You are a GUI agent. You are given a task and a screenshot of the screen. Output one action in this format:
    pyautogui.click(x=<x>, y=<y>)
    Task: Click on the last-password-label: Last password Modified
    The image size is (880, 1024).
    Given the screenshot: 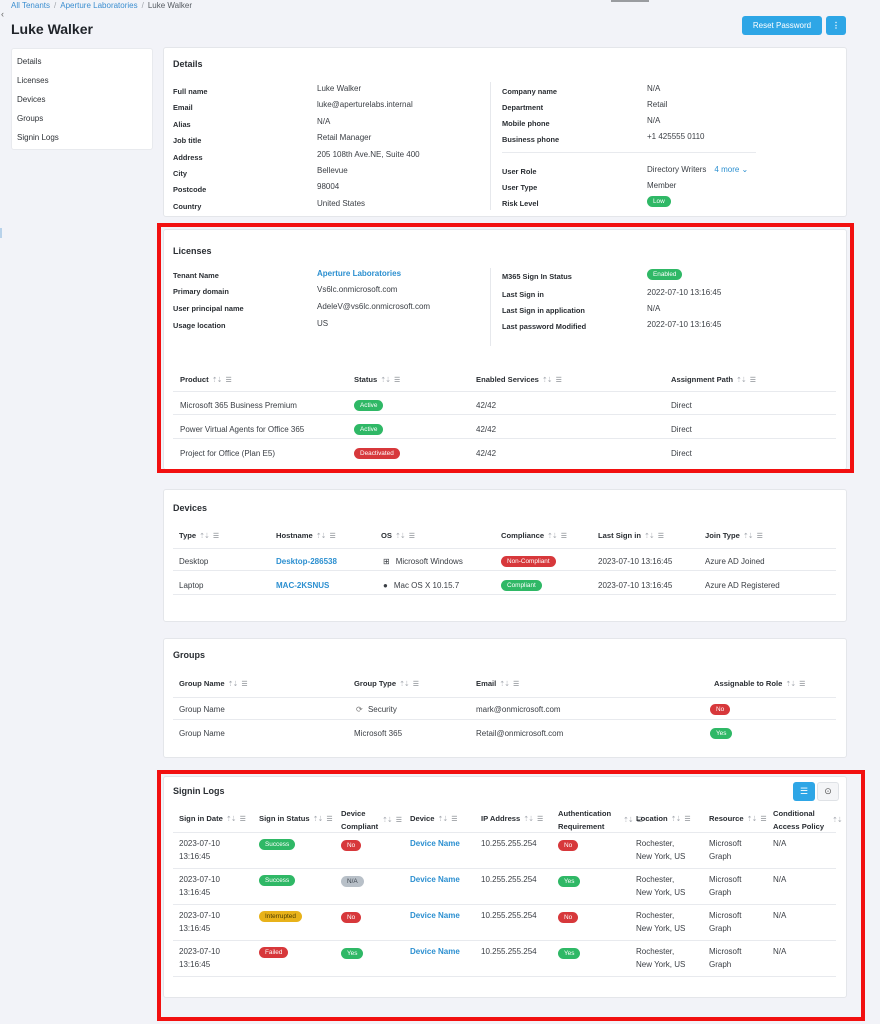 What is the action you would take?
    pyautogui.click(x=544, y=326)
    